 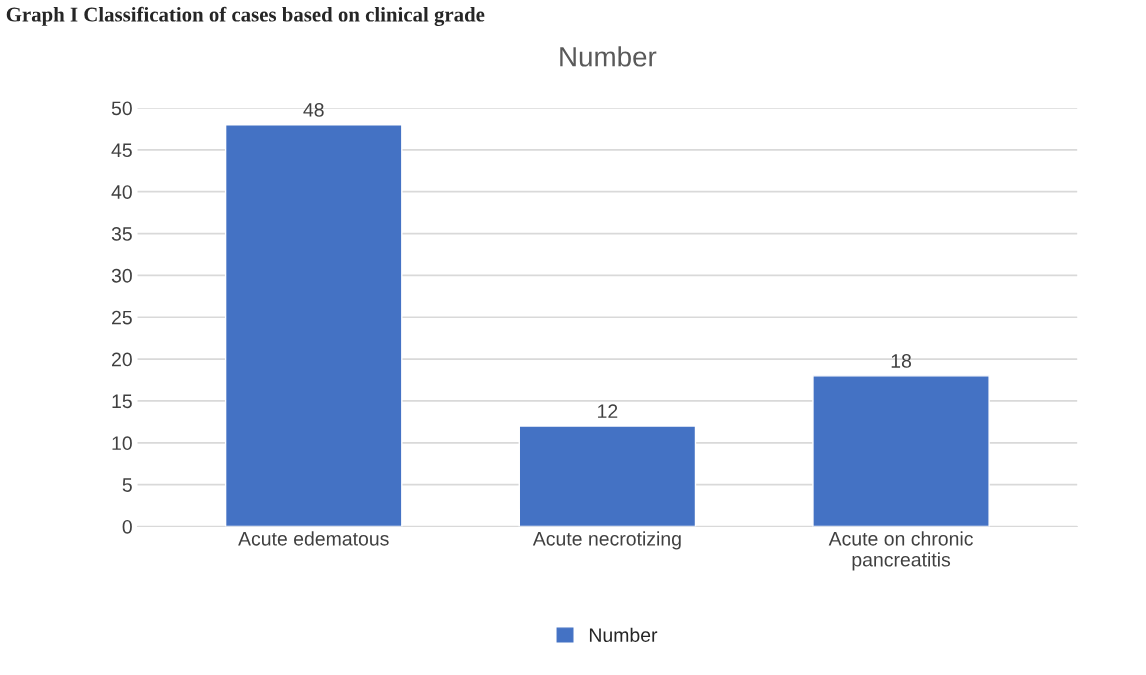 I want to click on y-tick-label: 10, so click(x=122, y=443).